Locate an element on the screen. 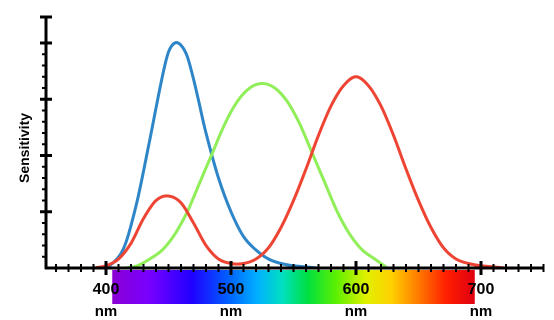  spectrum-bar is located at coordinates (293, 287).